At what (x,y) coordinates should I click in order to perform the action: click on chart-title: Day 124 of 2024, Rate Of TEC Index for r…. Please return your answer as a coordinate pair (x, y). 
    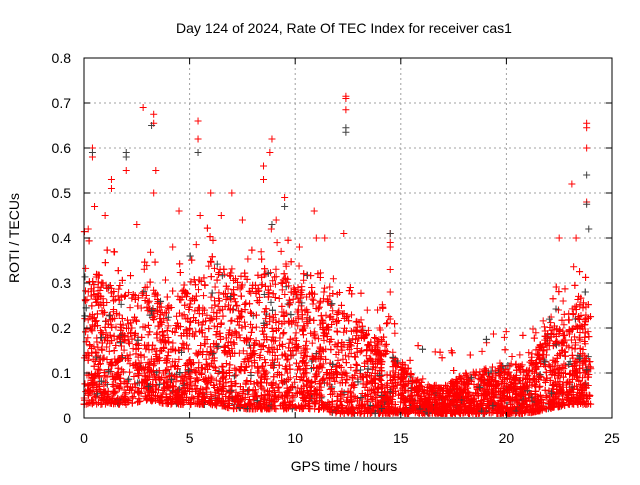
    Looking at the image, I should click on (344, 28).